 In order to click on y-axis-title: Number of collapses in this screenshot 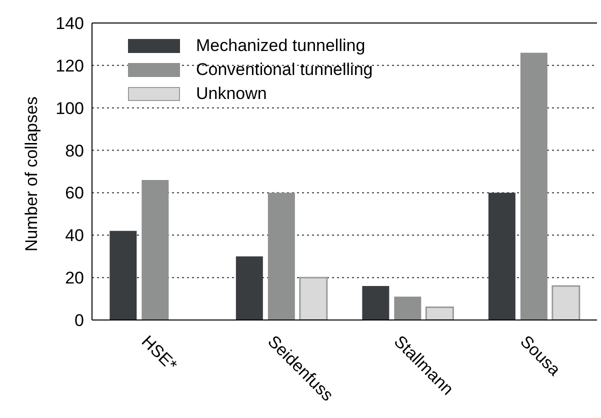, I will do `click(32, 174)`.